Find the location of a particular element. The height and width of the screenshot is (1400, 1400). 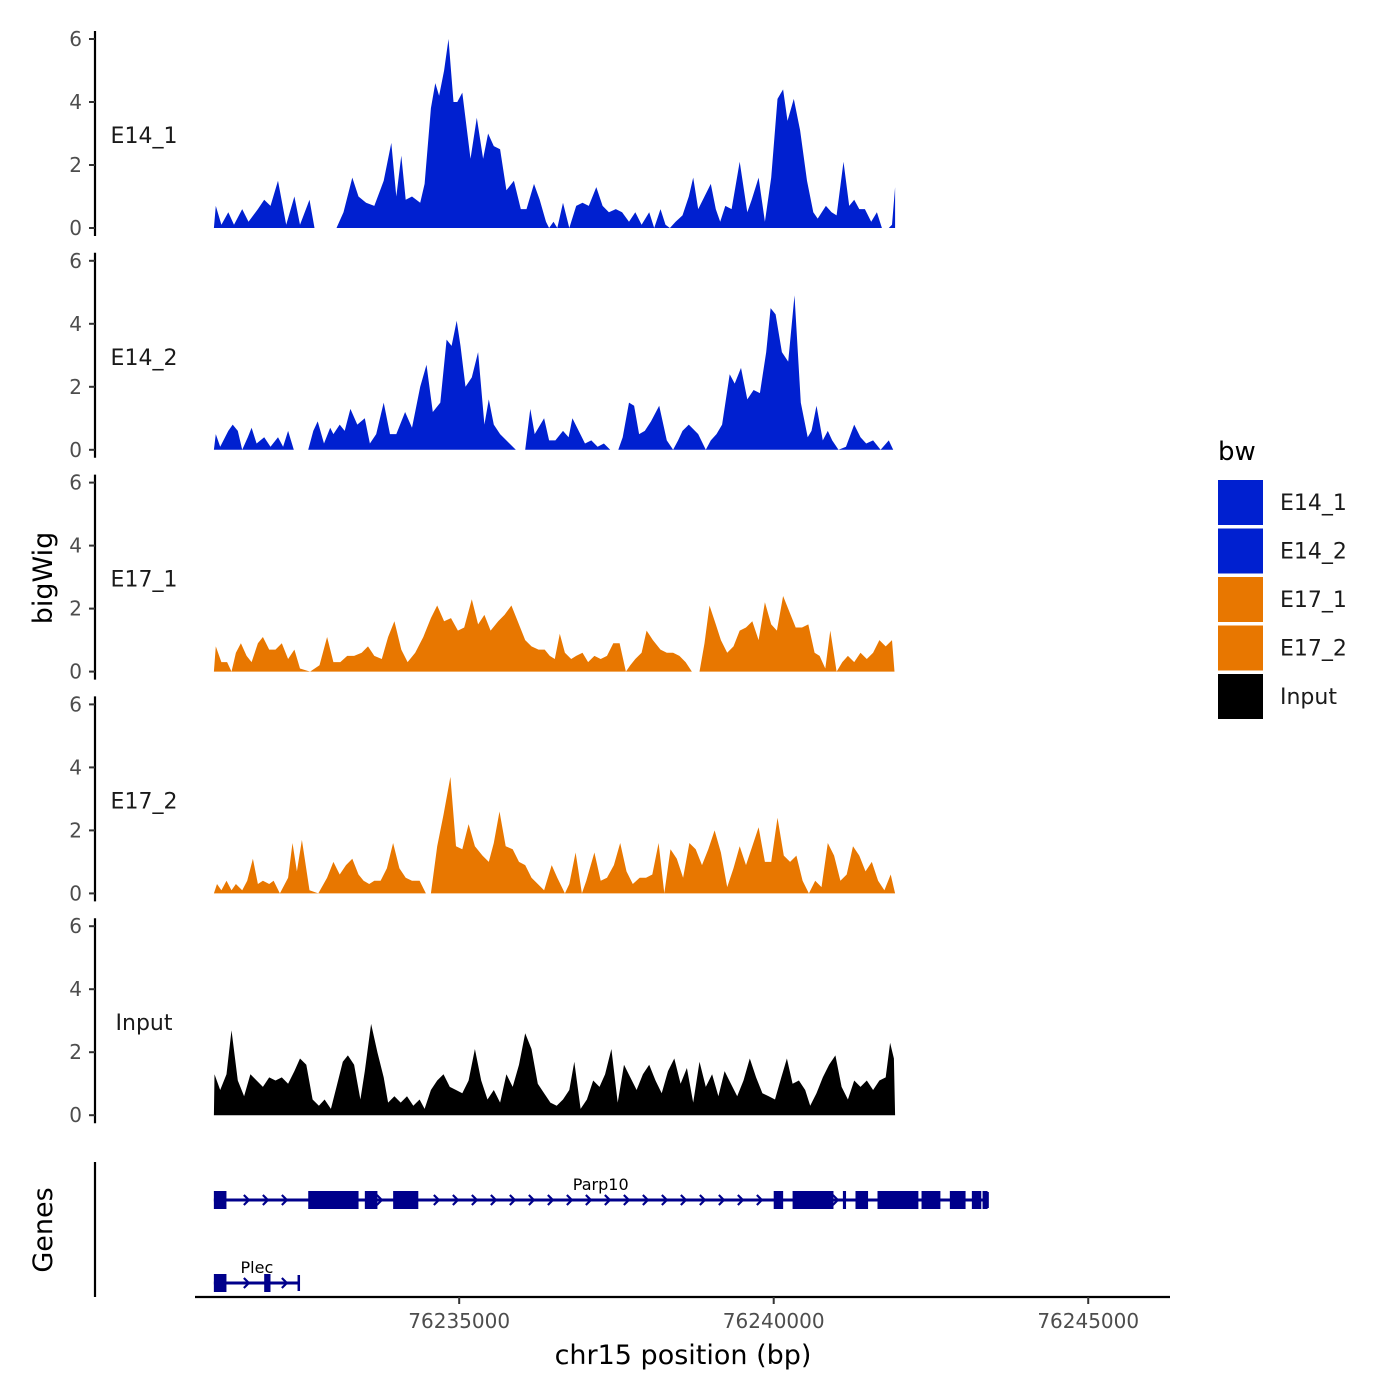

track-e14_2: 0 2 4 6 E14_2 is located at coordinates (481, 355).